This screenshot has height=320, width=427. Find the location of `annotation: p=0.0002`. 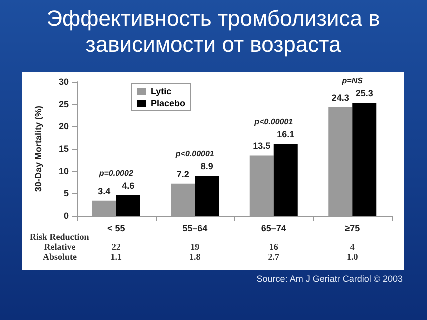

annotation: p=0.0002 is located at coordinates (116, 173).